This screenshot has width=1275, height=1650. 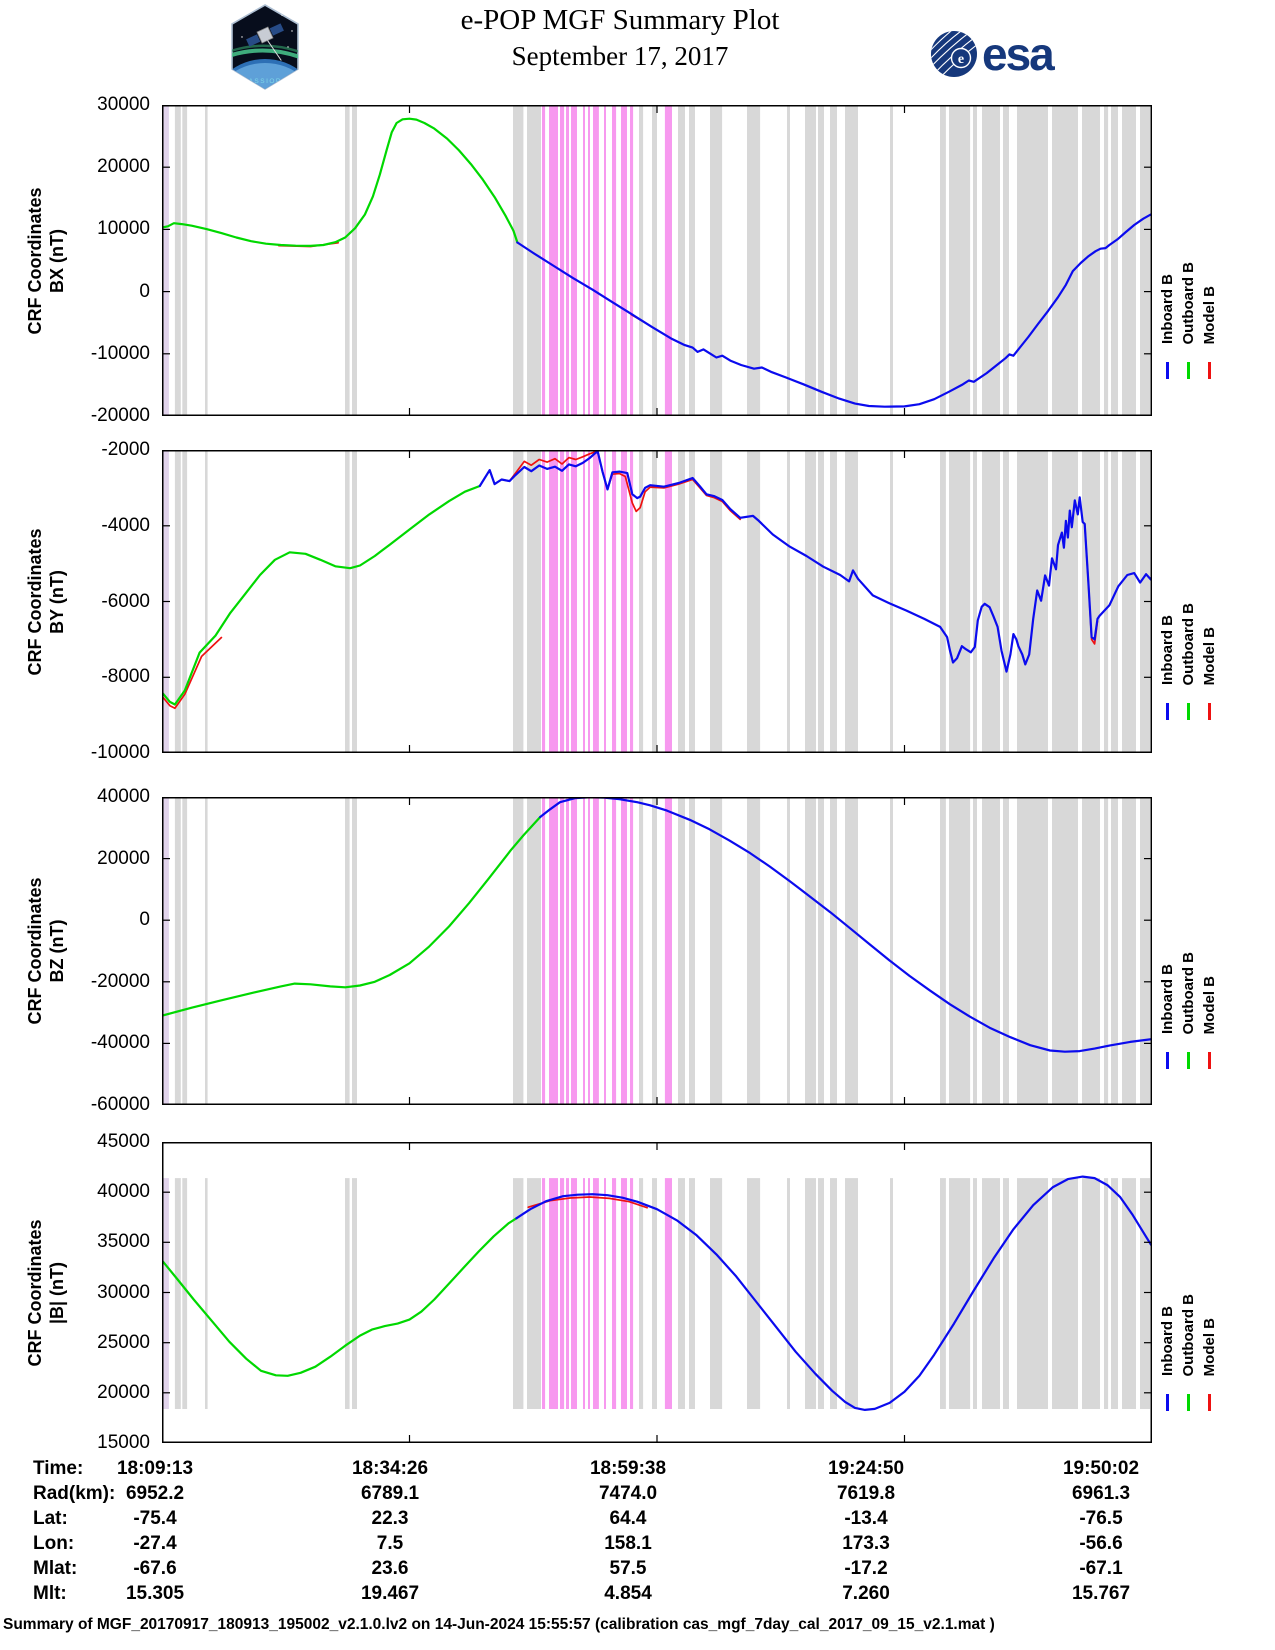 I want to click on y-axis-label-line2: |B| (nT), so click(x=57, y=1292).